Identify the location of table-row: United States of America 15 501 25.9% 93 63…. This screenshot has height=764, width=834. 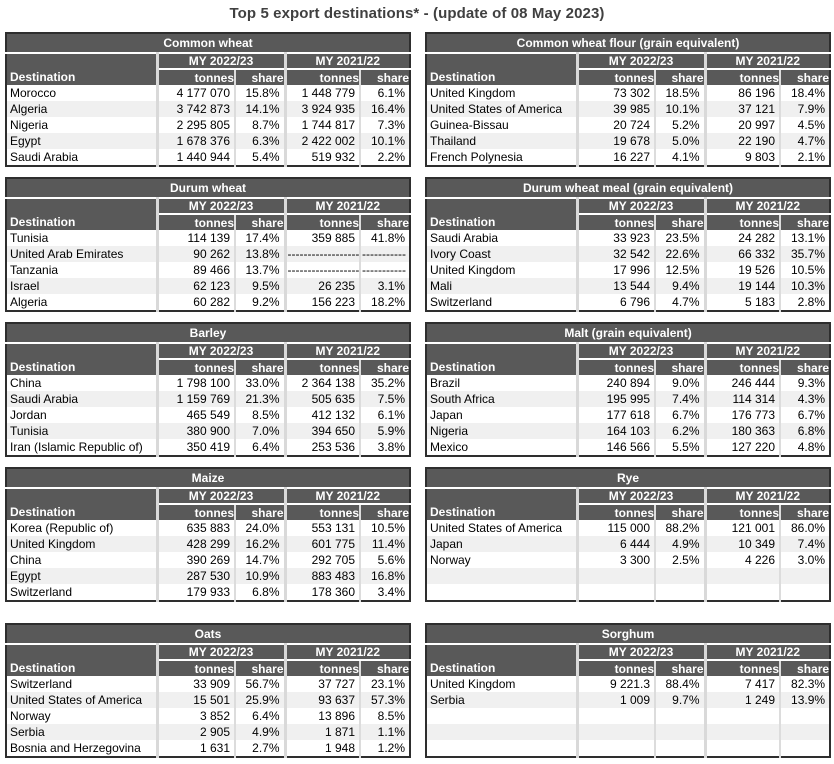
(208, 700).